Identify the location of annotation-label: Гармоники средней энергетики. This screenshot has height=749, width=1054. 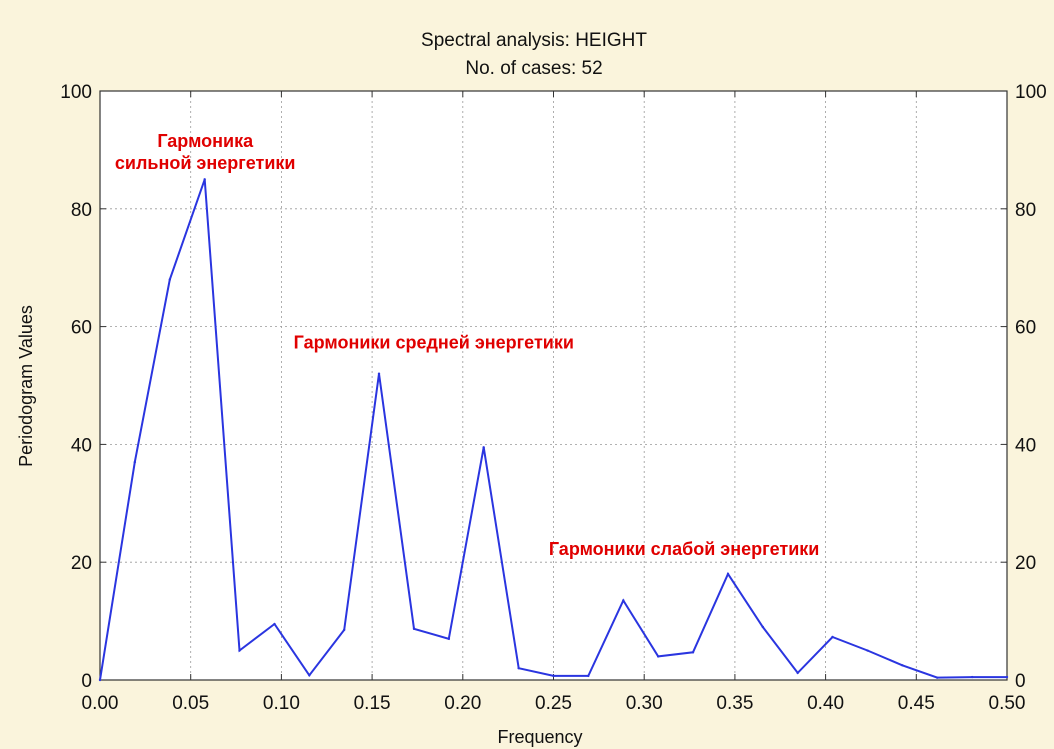
(434, 342).